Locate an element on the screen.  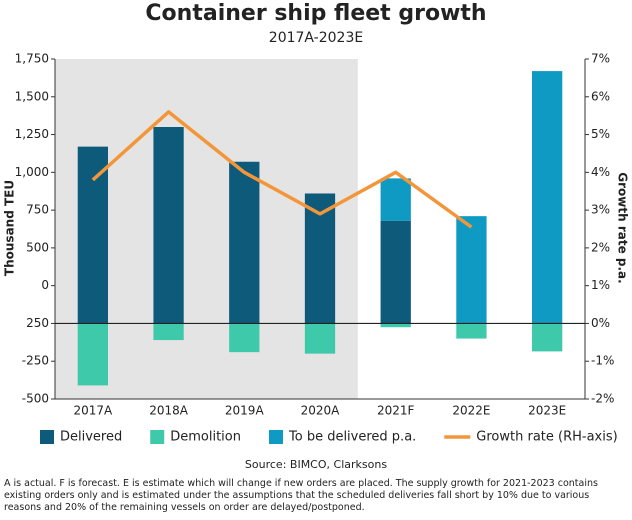
legend-label: Demolition is located at coordinates (205, 437).